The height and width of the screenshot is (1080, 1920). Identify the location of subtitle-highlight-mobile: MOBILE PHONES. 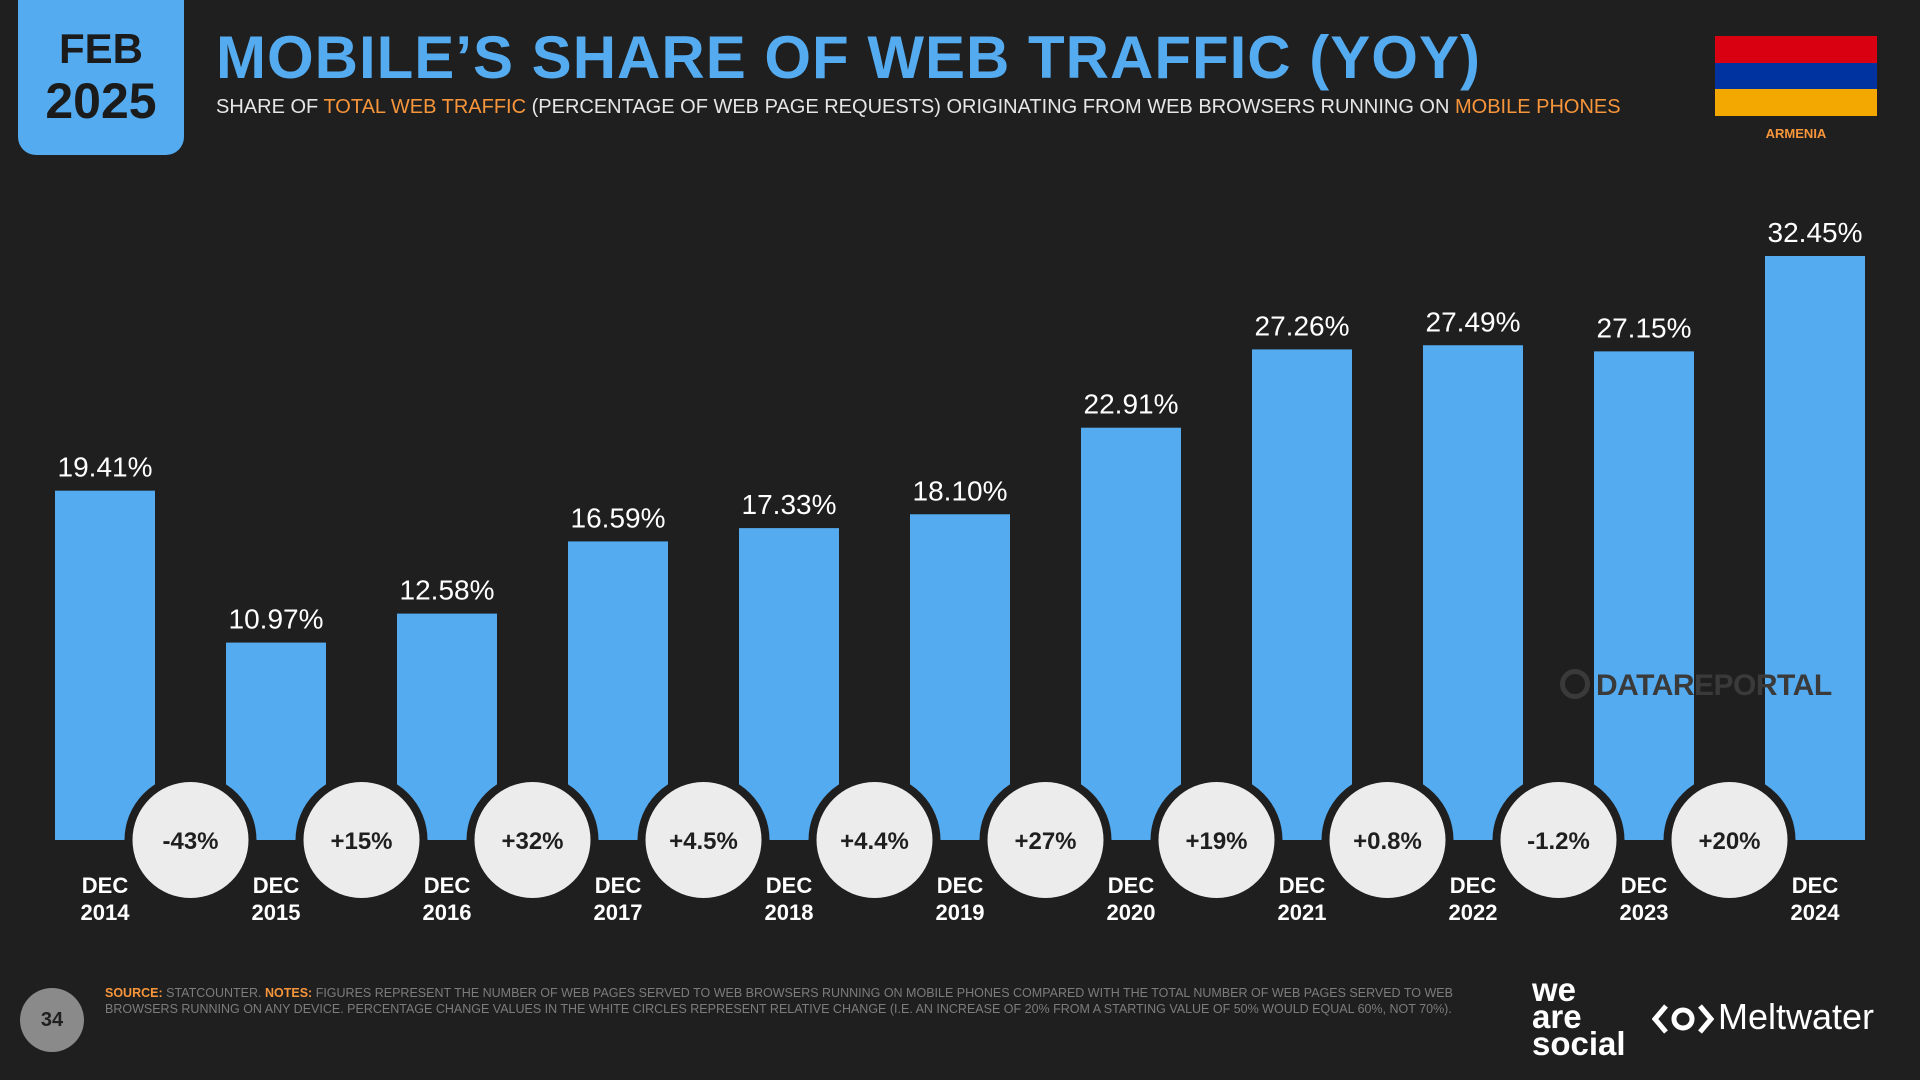
(1538, 107).